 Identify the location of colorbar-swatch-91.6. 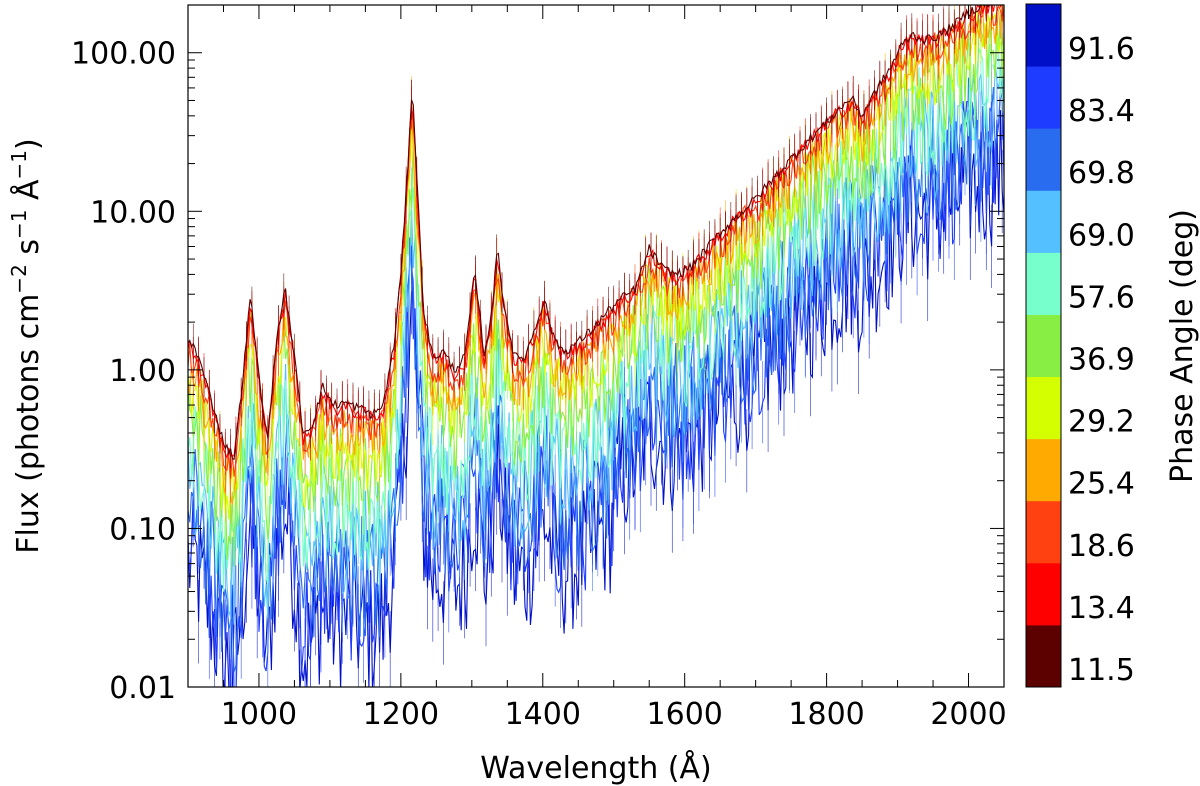
(1043, 35).